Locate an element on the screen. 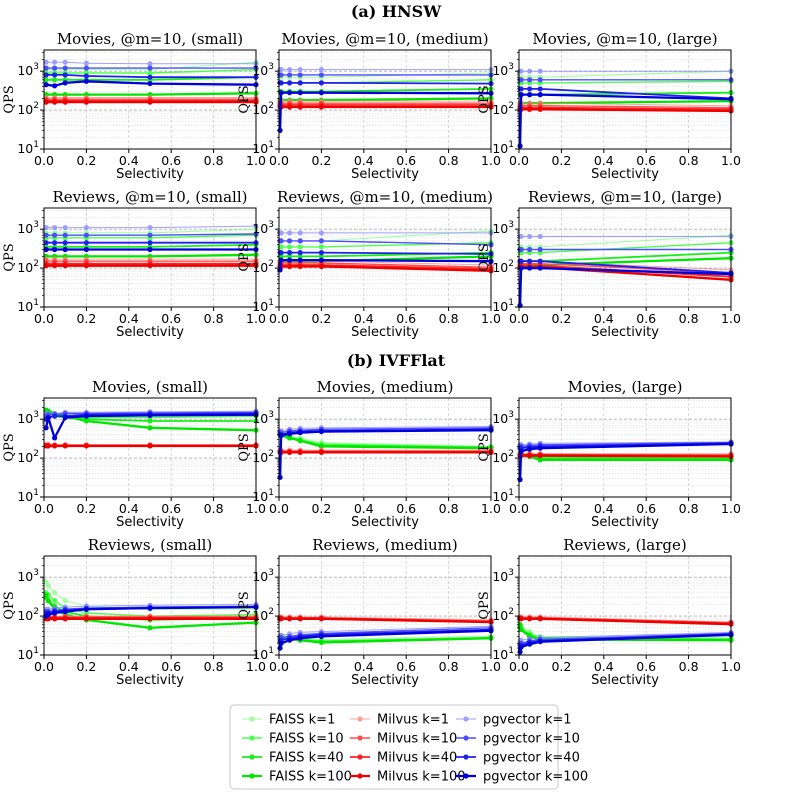 Image resolution: width=793 pixels, height=796 pixels. panel-title: Reviews, @m=10, (small) is located at coordinates (150, 197).